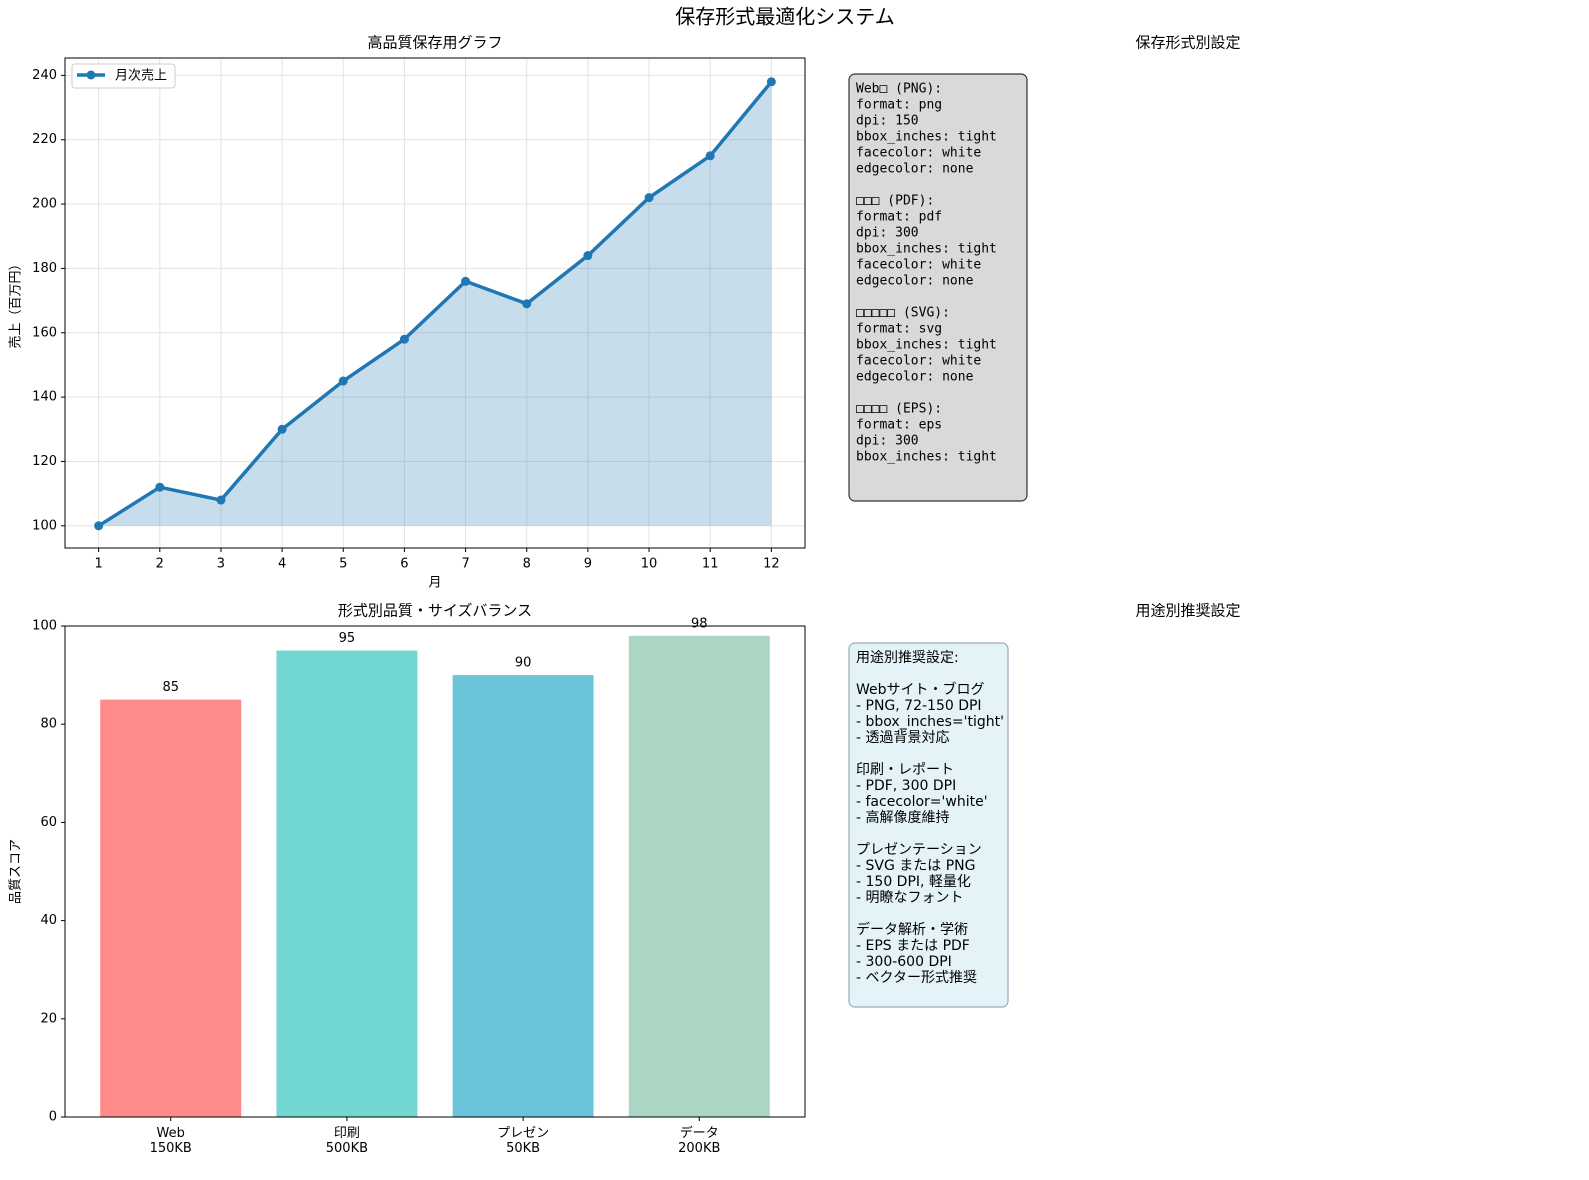  Describe the element at coordinates (44, 75) in the screenshot. I see `y-tick-label: 240` at that location.